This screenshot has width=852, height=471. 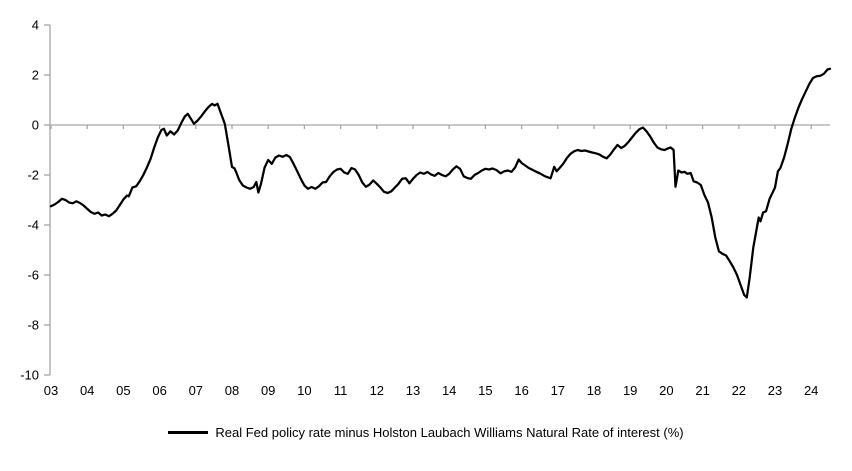 What do you see at coordinates (304, 390) in the screenshot?
I see `x-axis-label: 10` at bounding box center [304, 390].